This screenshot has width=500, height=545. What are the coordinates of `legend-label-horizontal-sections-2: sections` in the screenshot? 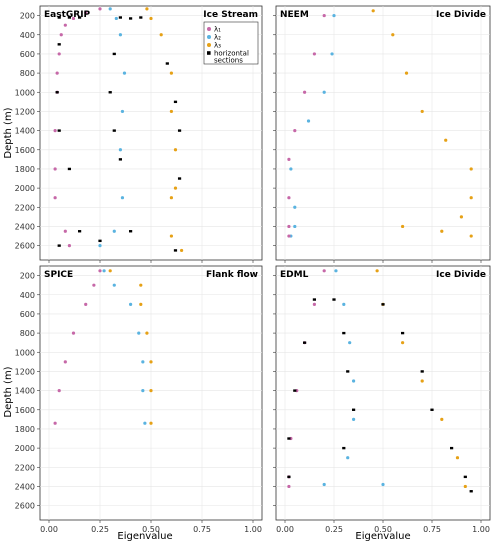 It's located at (228, 61).